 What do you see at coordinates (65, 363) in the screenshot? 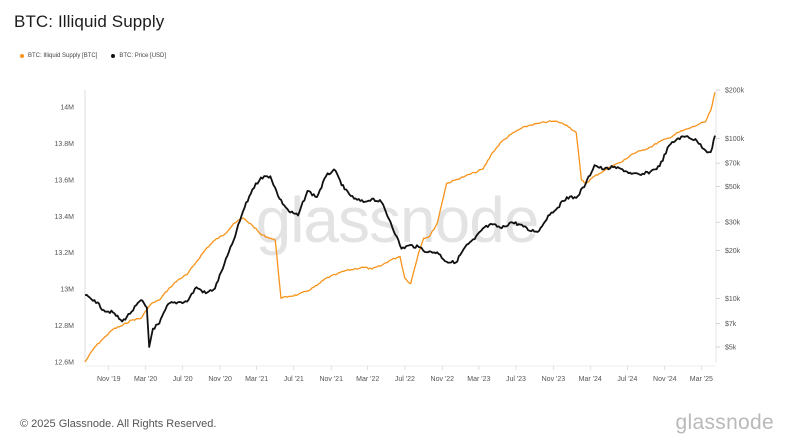
I see `left-tick-label: 12.6M` at bounding box center [65, 363].